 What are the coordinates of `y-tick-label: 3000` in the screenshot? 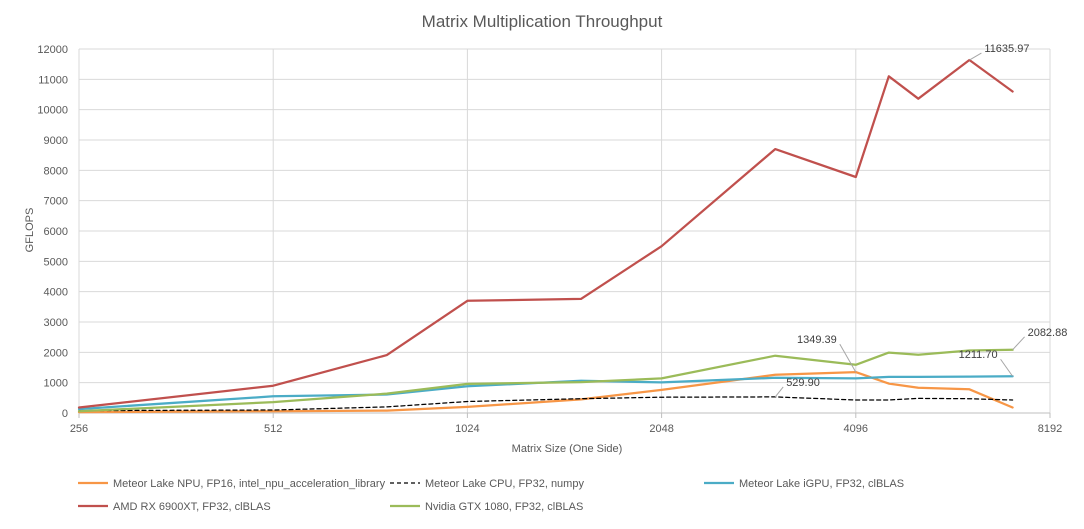 It's located at (56, 323).